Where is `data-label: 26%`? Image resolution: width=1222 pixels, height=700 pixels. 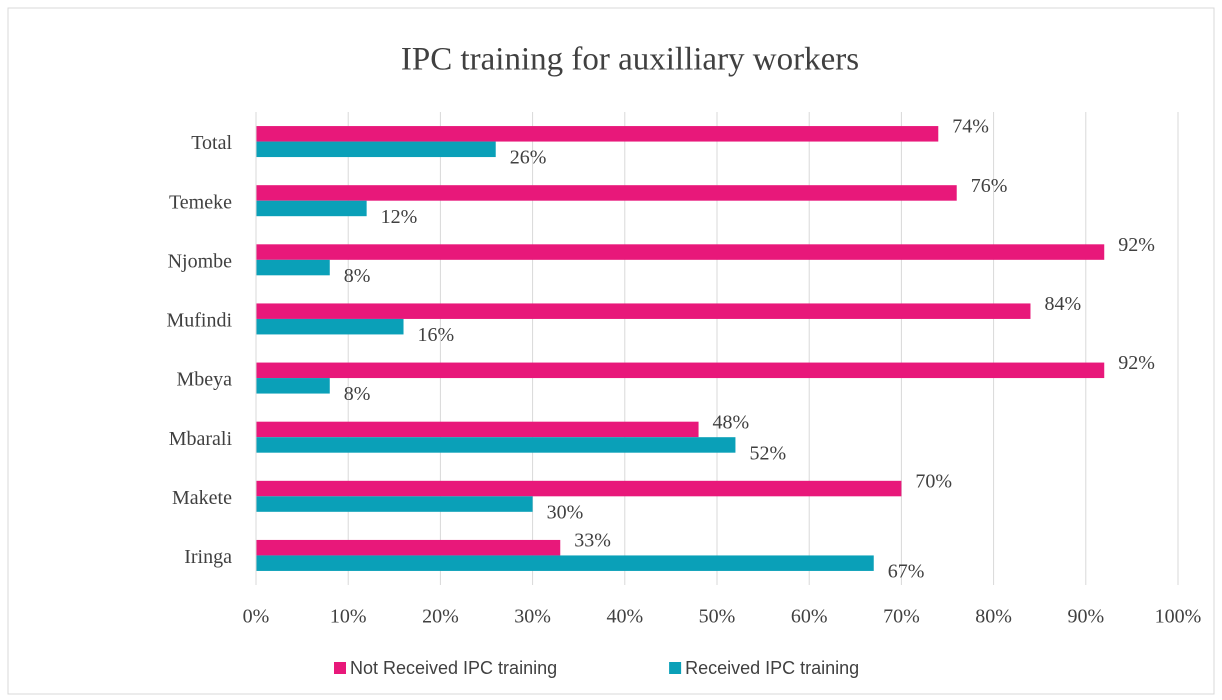 data-label: 26% is located at coordinates (528, 158).